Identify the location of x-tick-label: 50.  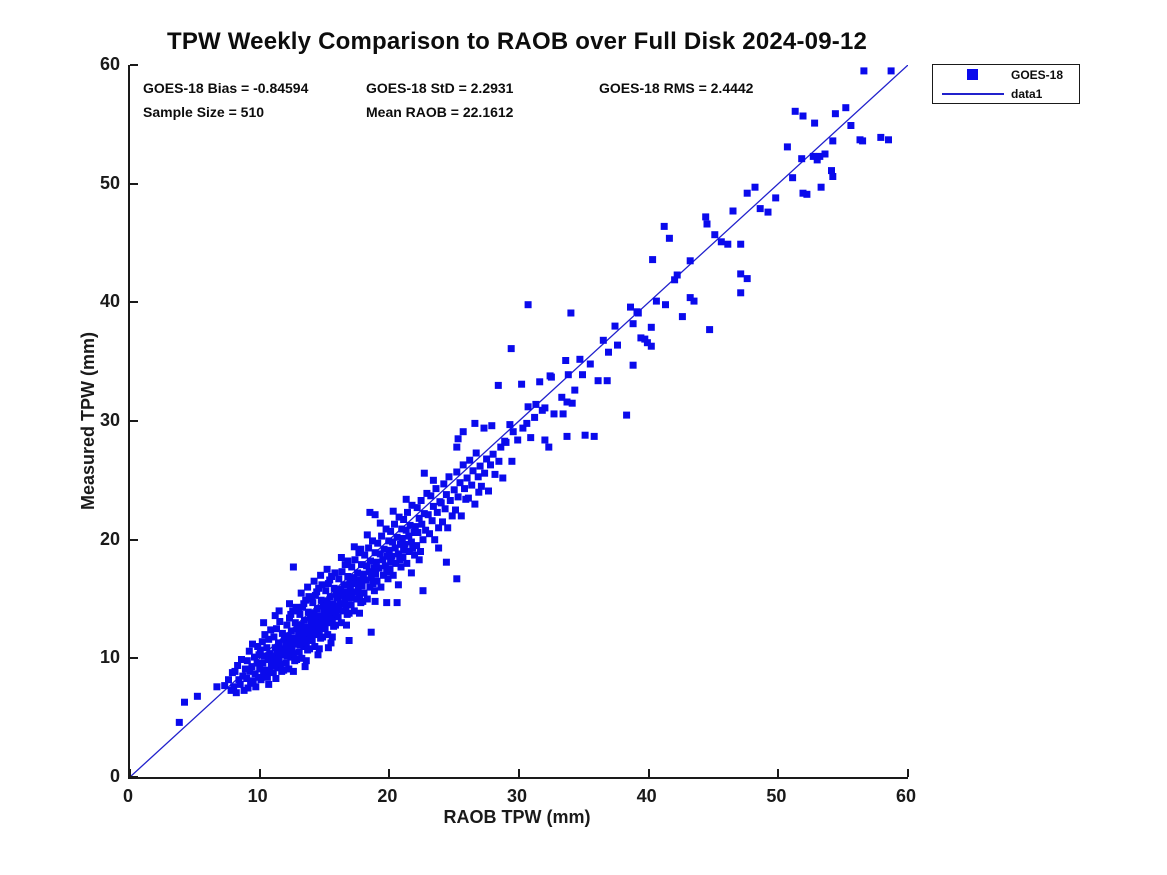
(776, 796).